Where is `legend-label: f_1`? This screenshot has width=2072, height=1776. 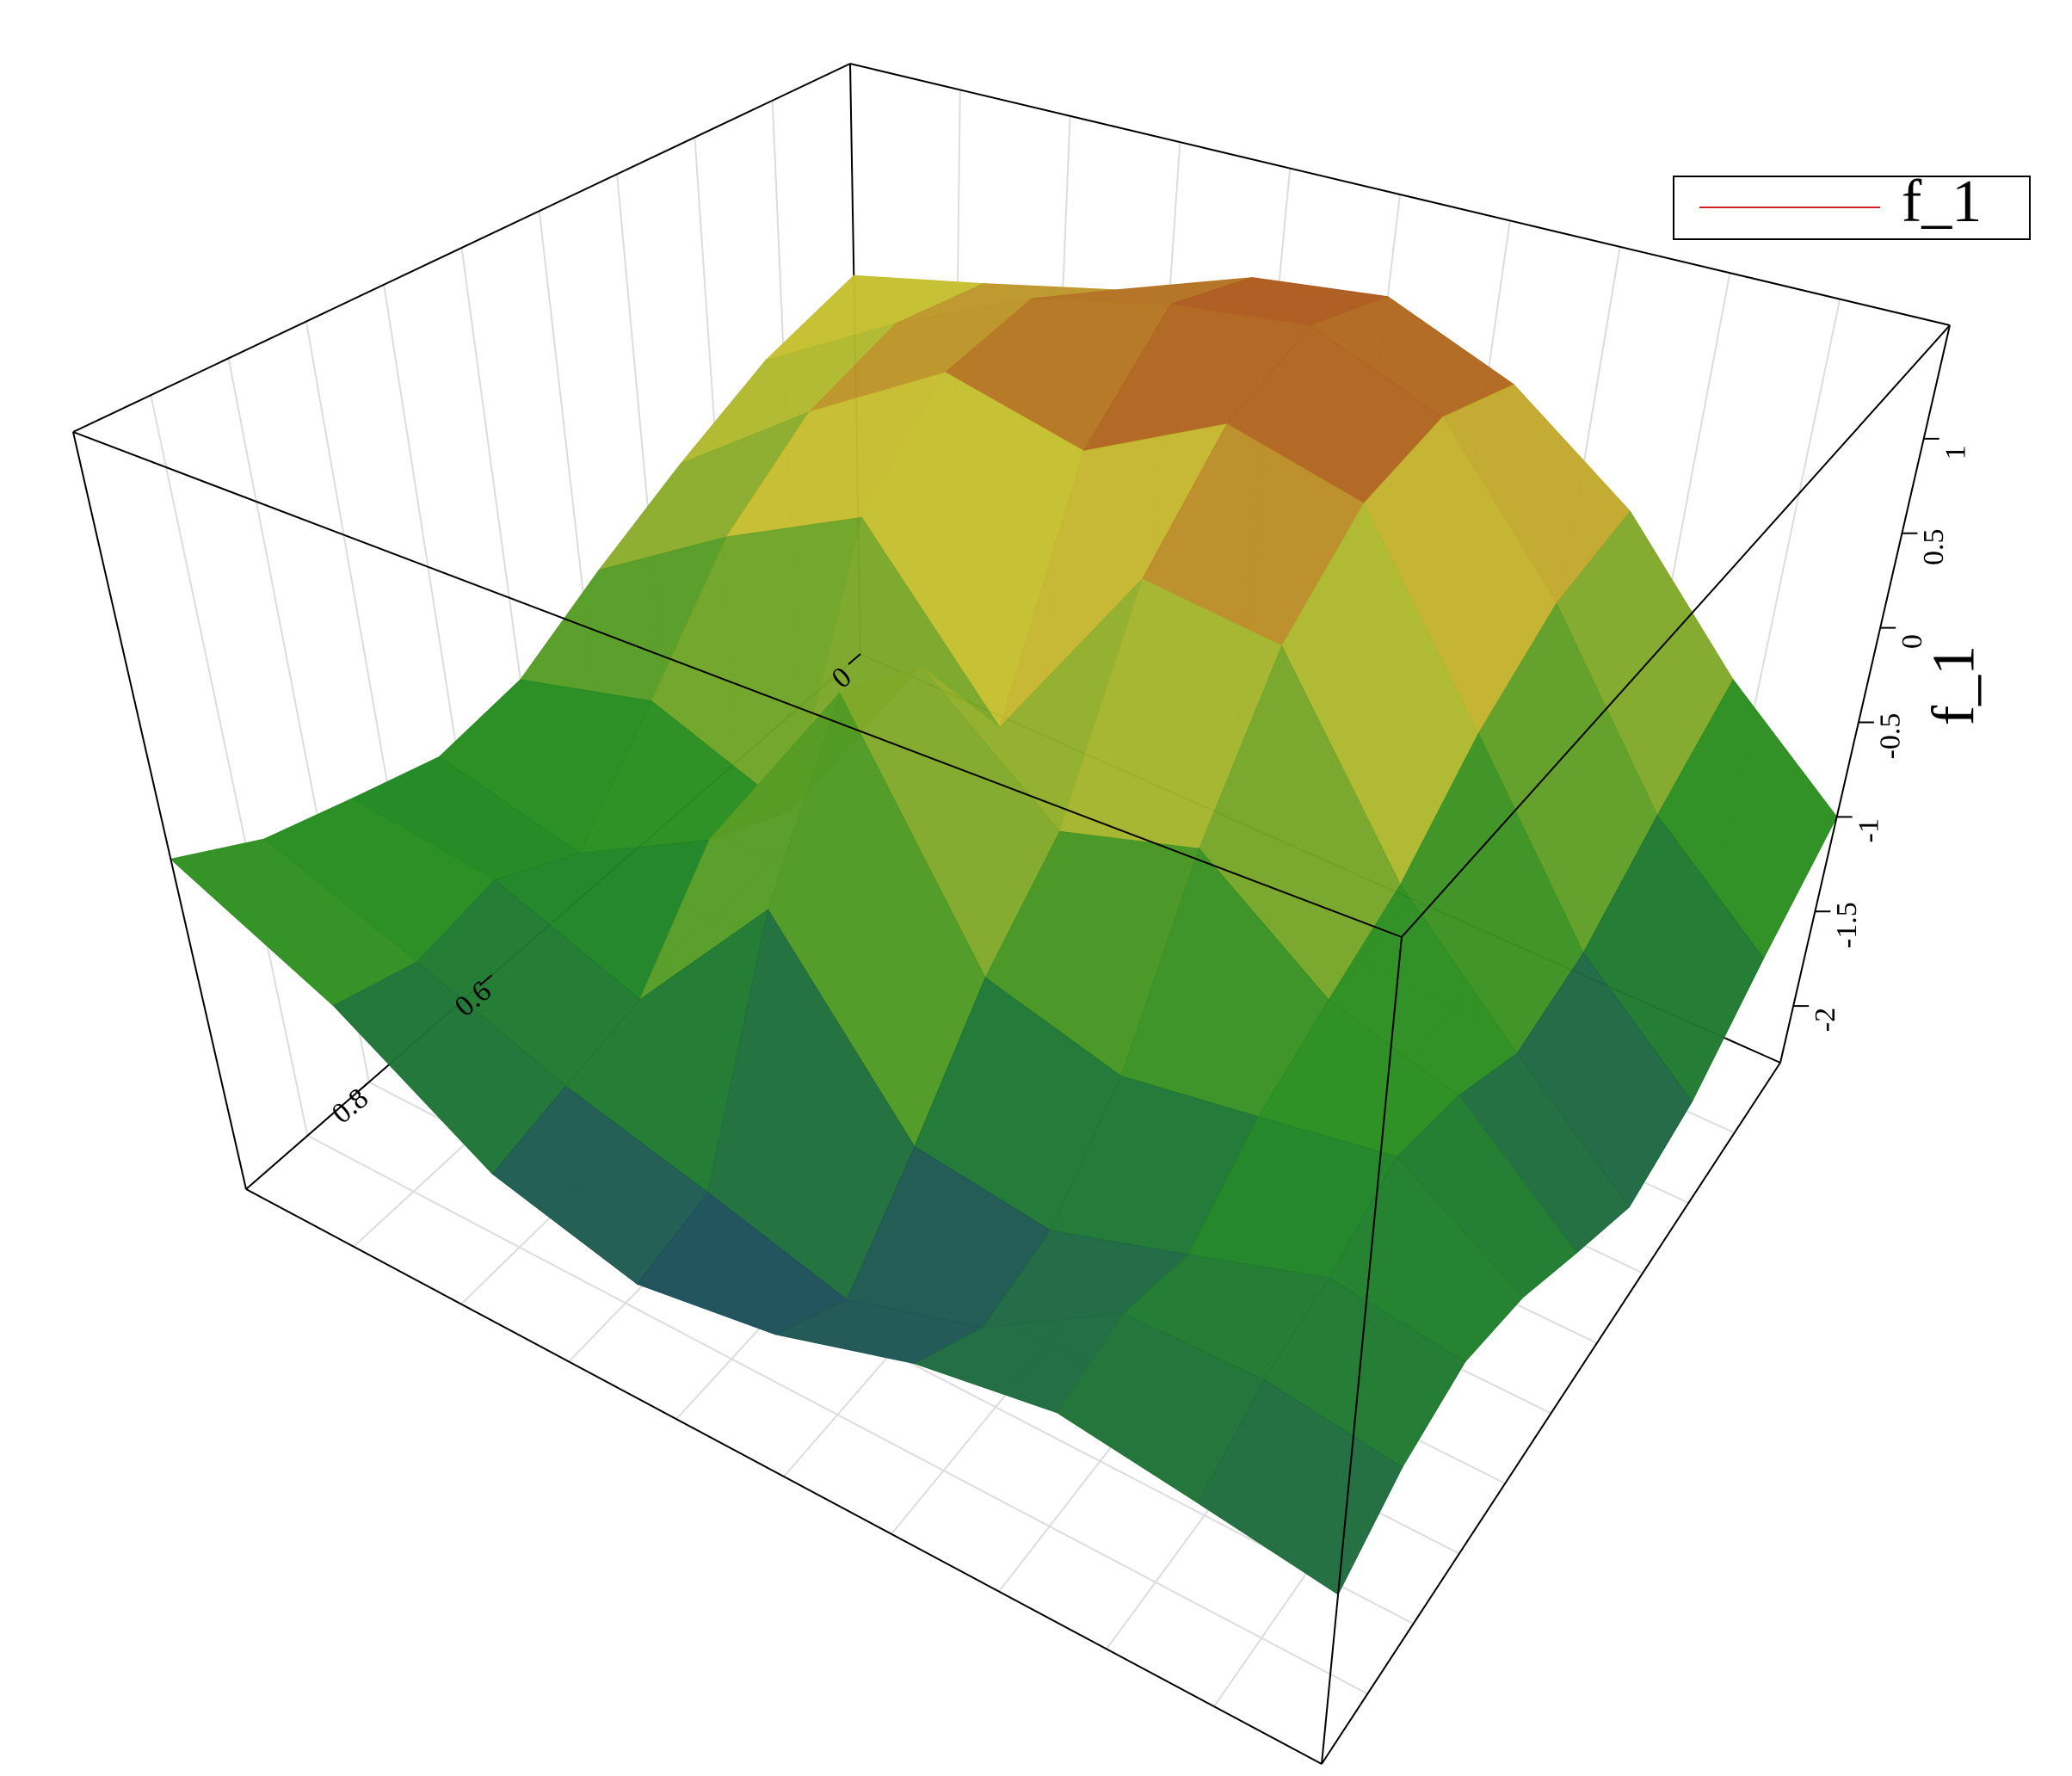
legend-label: f_1 is located at coordinates (1942, 202).